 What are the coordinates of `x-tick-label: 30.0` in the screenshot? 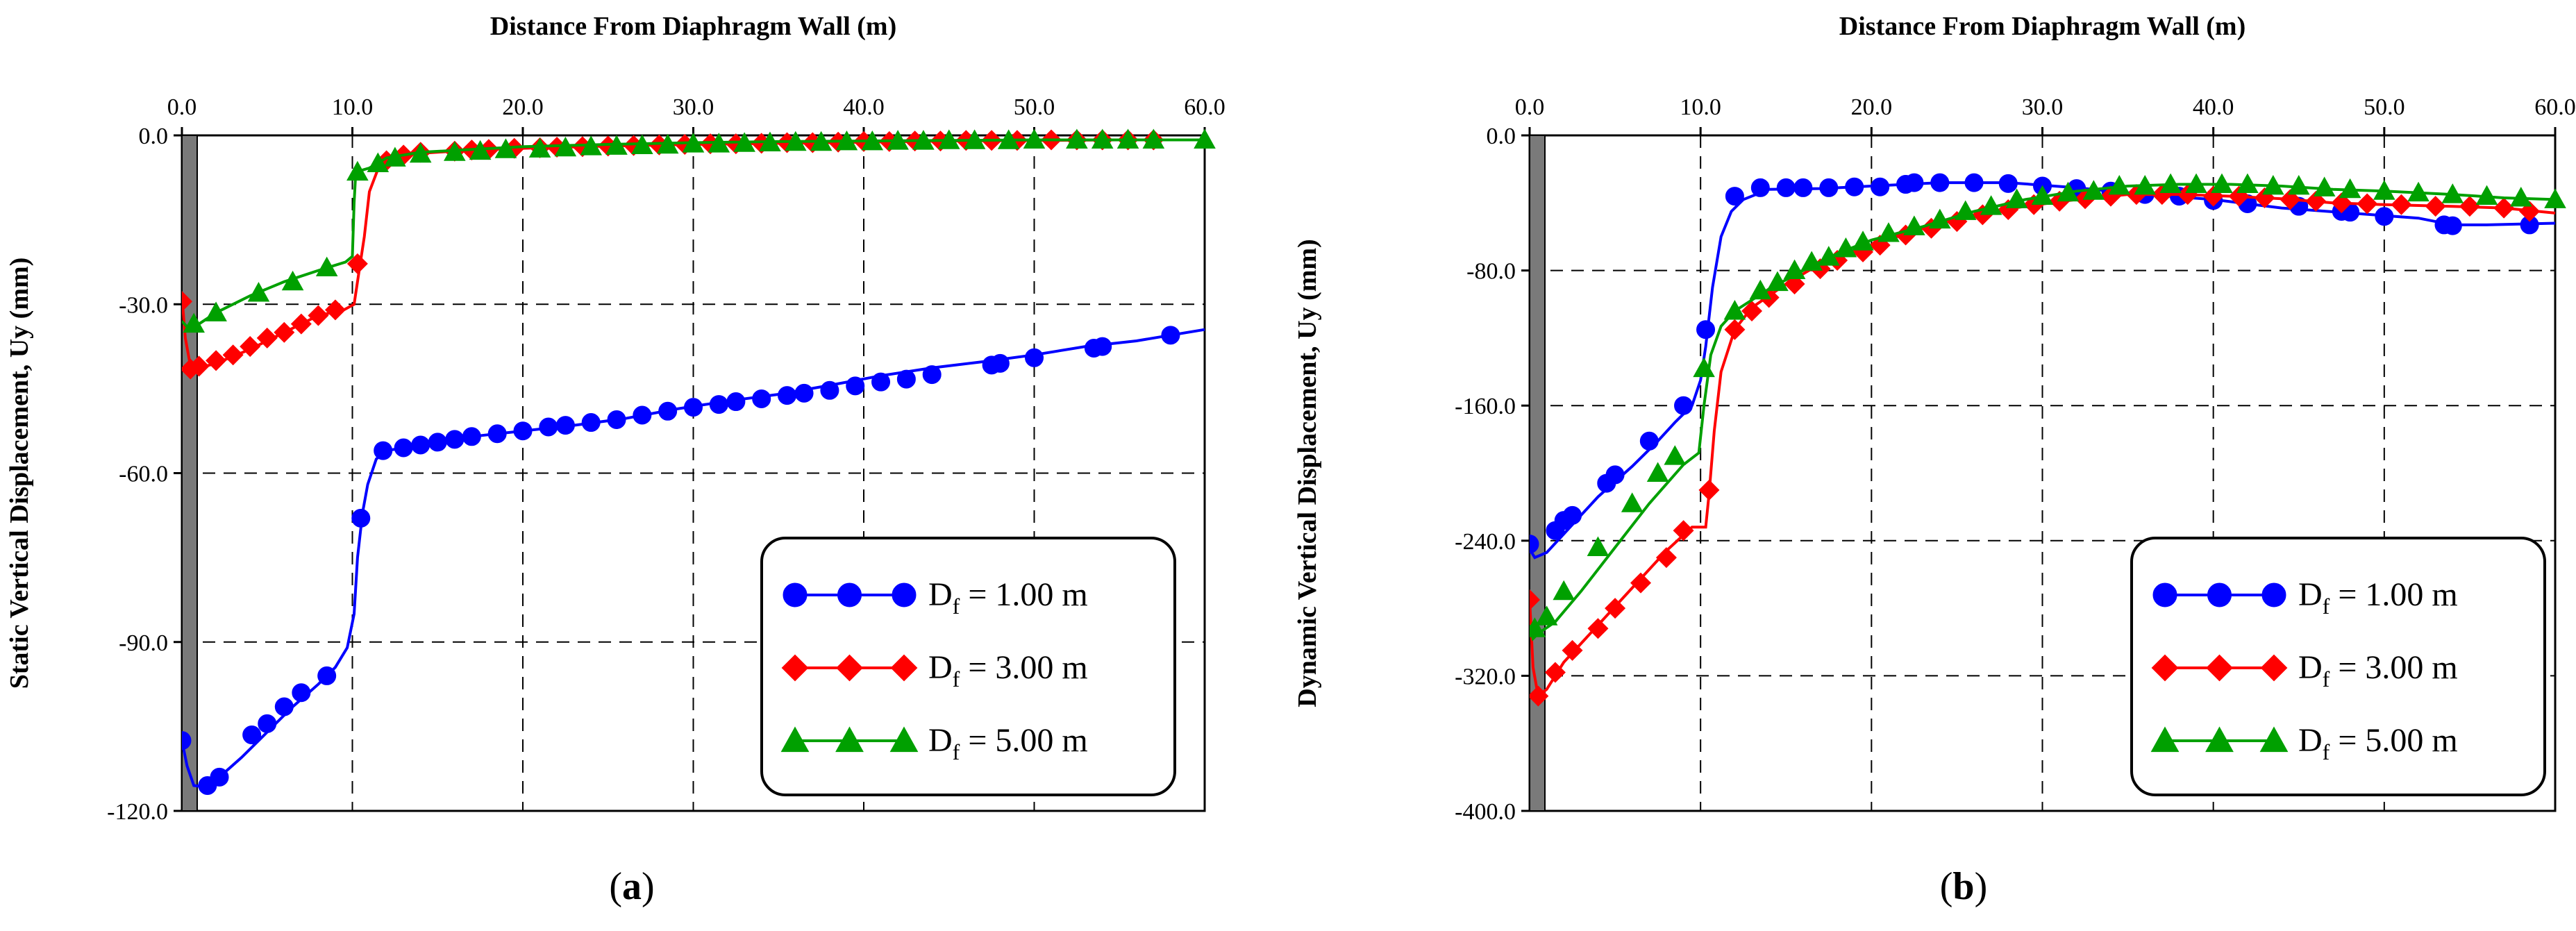 It's located at (693, 107).